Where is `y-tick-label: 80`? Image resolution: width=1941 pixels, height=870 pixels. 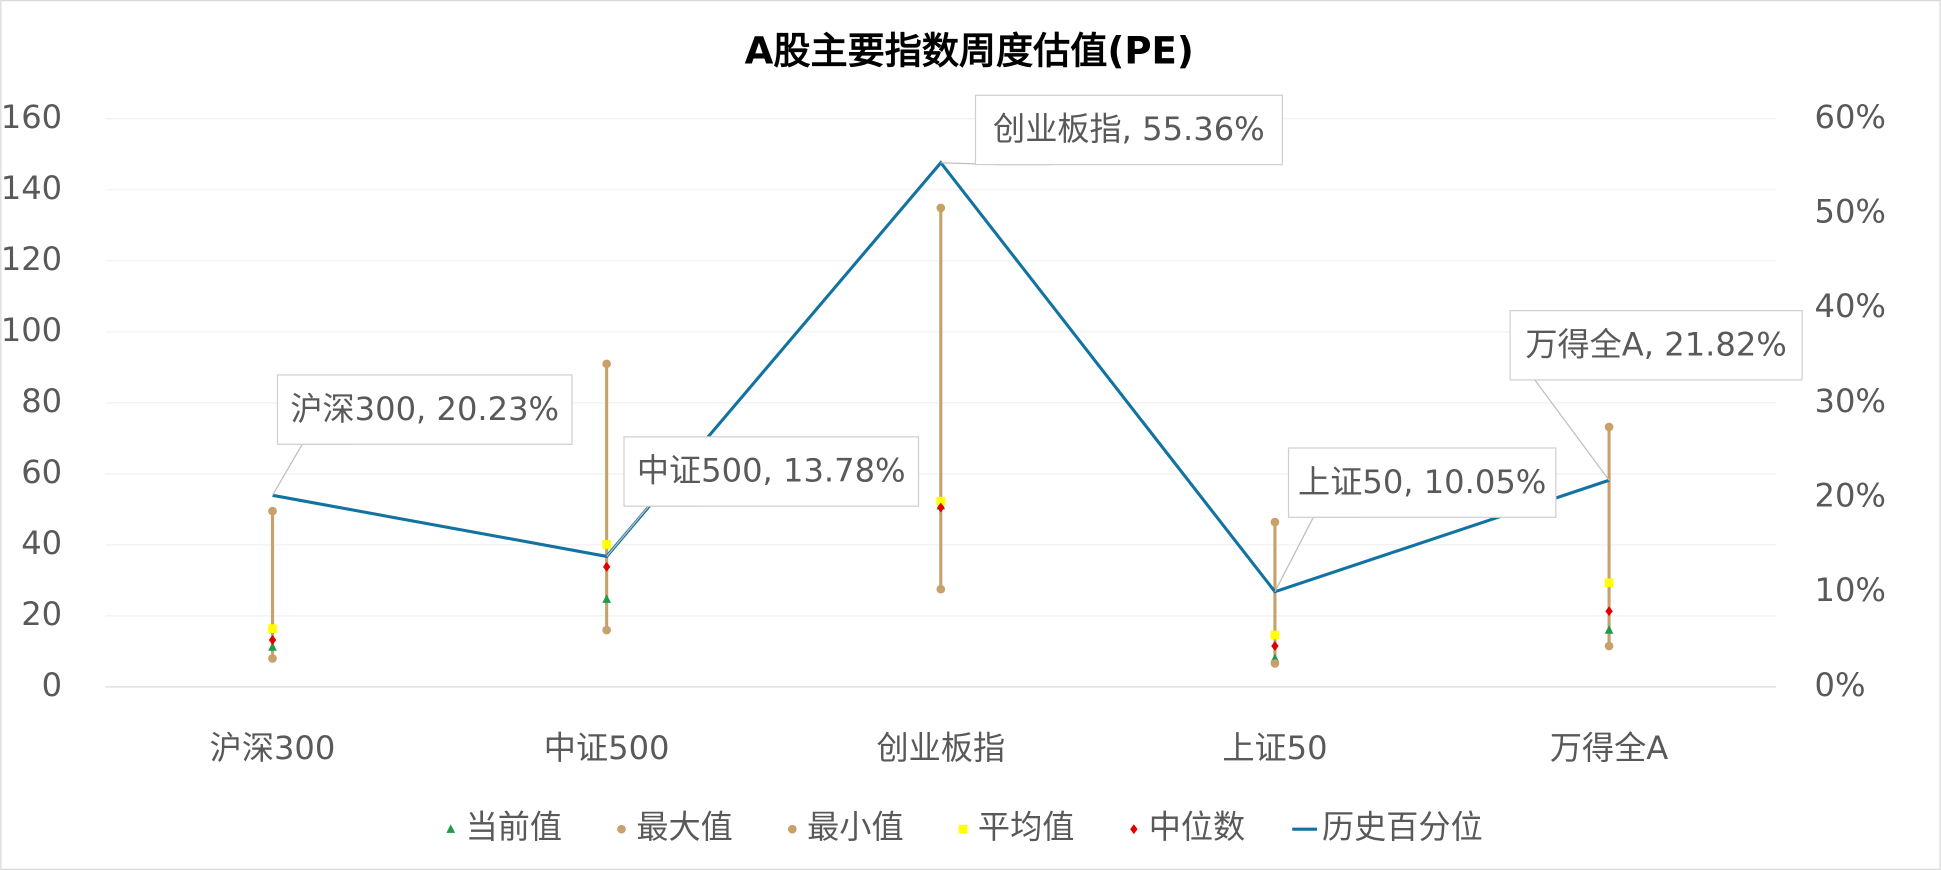 y-tick-label: 80 is located at coordinates (41, 401).